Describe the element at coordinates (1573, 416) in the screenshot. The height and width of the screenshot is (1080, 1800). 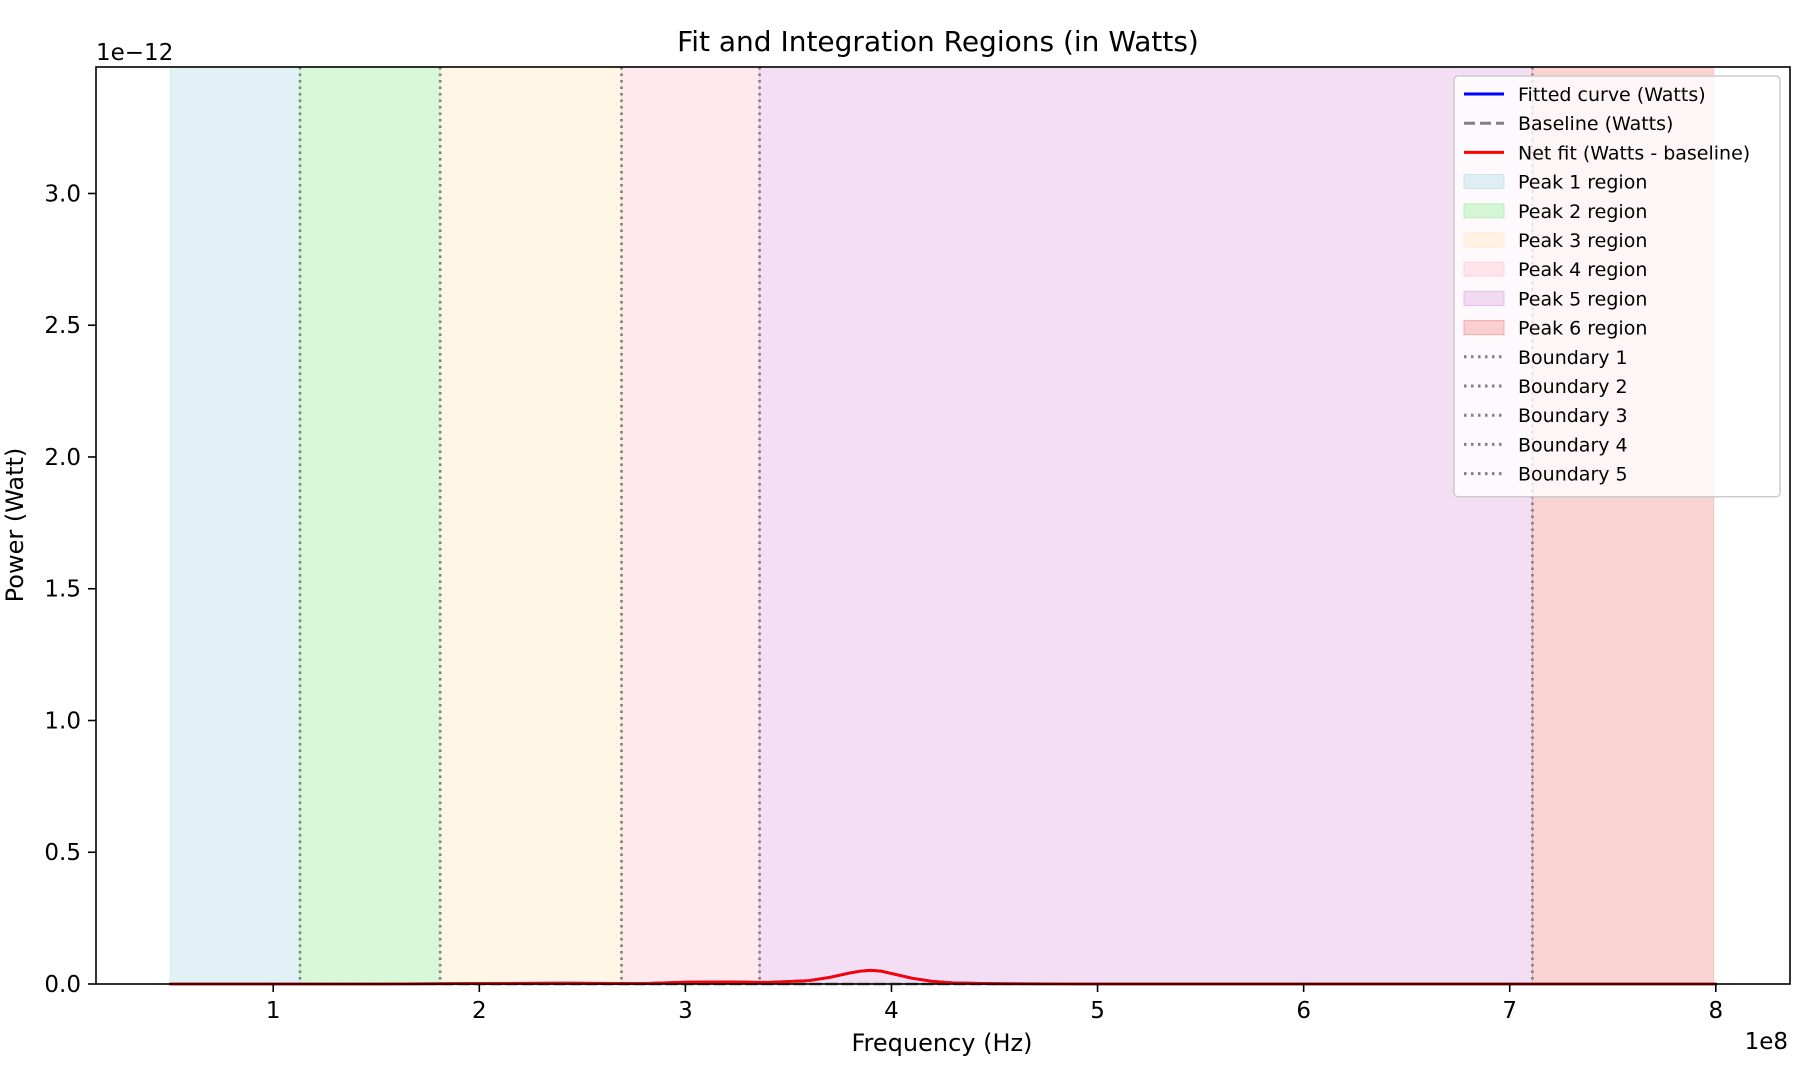
I see `legend-label: Boundary 3` at that location.